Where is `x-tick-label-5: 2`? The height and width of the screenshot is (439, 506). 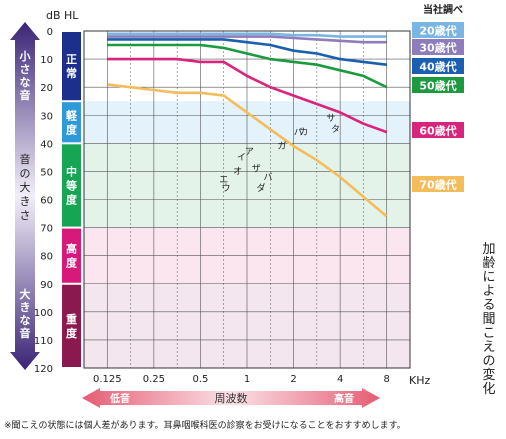
x-tick-label-5: 2 is located at coordinates (293, 379).